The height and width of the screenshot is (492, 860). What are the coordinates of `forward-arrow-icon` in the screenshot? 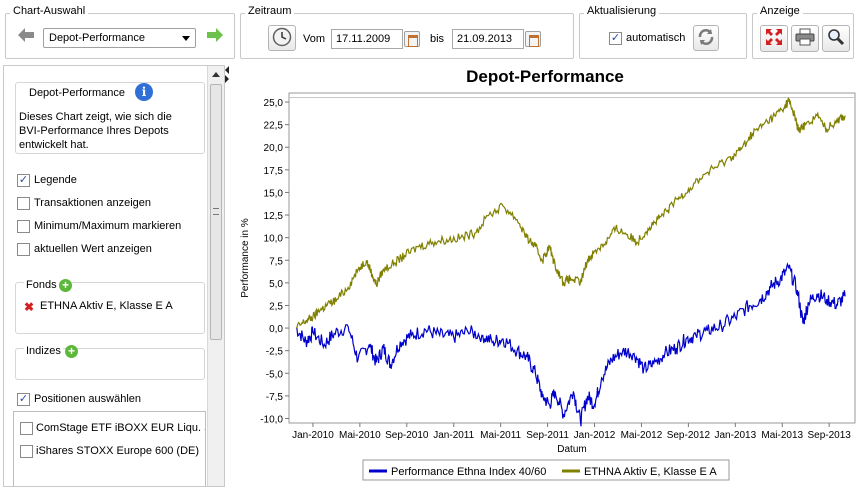 It's located at (215, 35).